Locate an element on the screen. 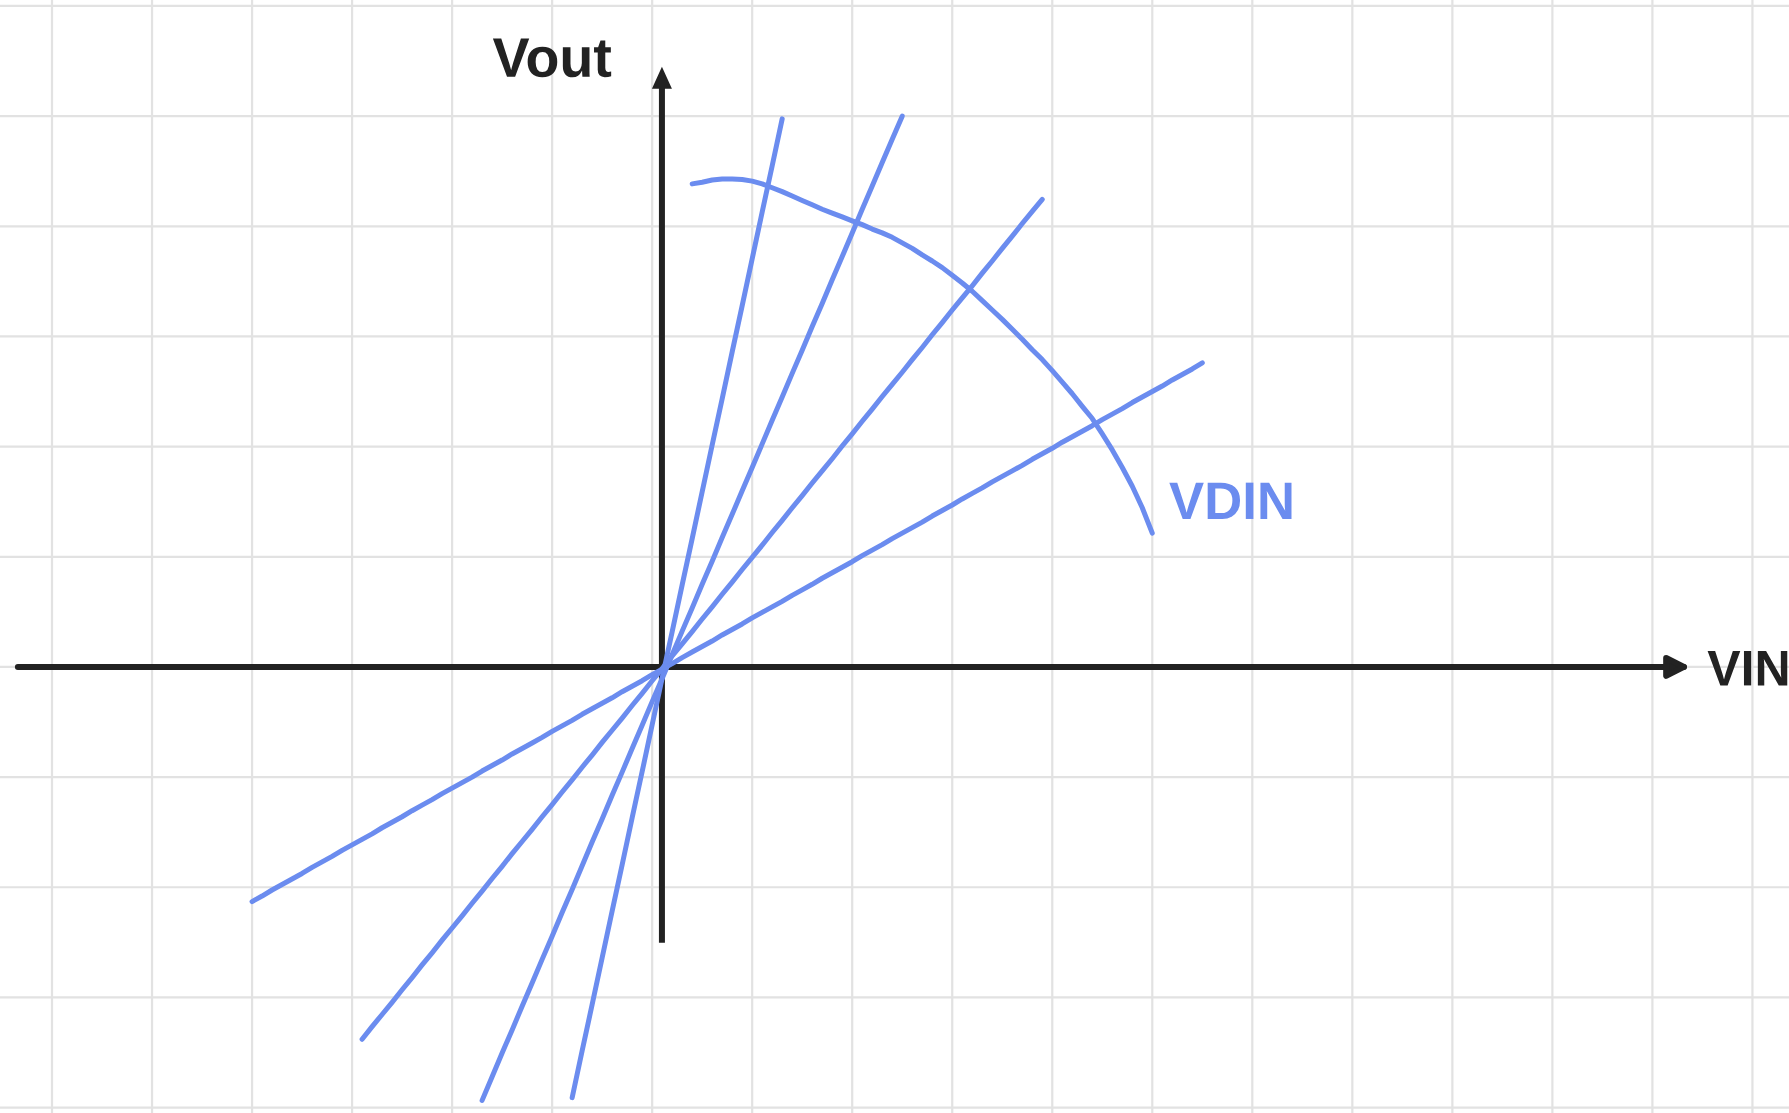  y-axis-title: Vout is located at coordinates (552, 58).